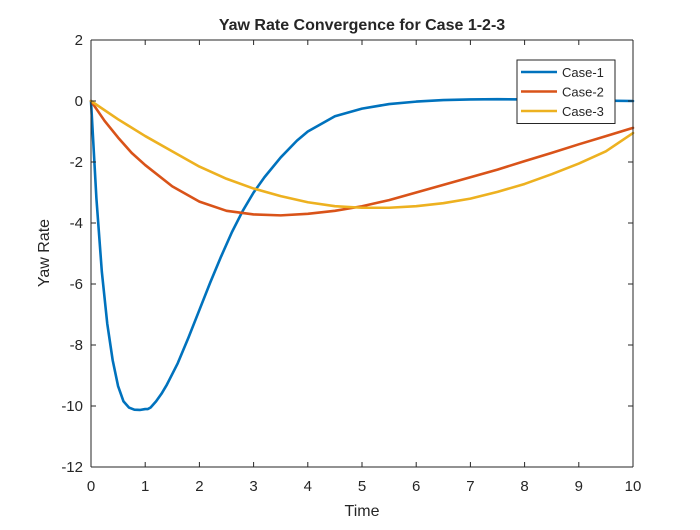 The image size is (700, 530). What do you see at coordinates (76, 162) in the screenshot?
I see `y-tick-label: -2` at bounding box center [76, 162].